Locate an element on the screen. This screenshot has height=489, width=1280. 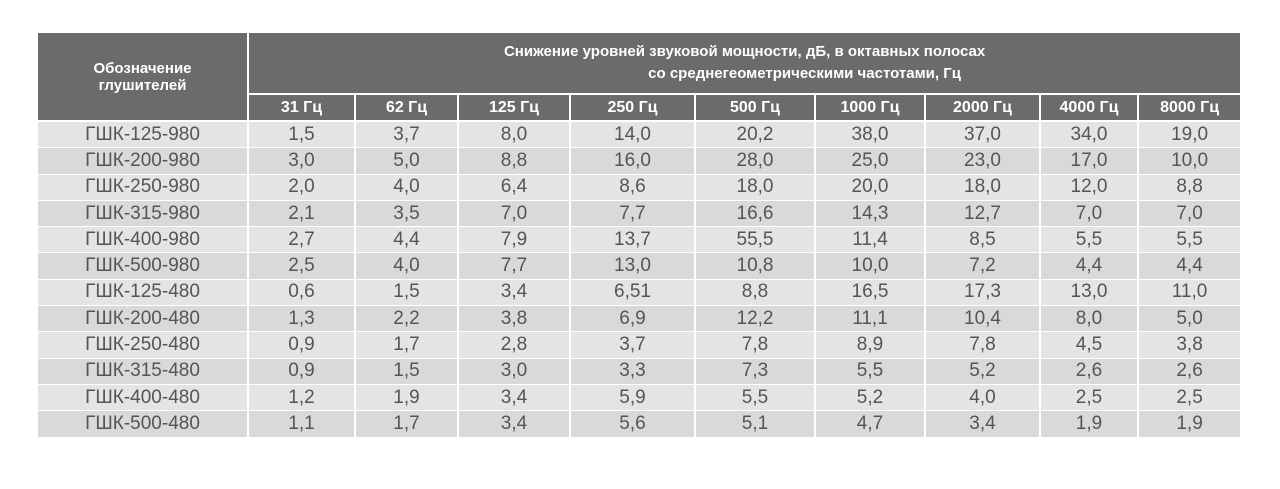
cell-value: 10,8 is located at coordinates (755, 266).